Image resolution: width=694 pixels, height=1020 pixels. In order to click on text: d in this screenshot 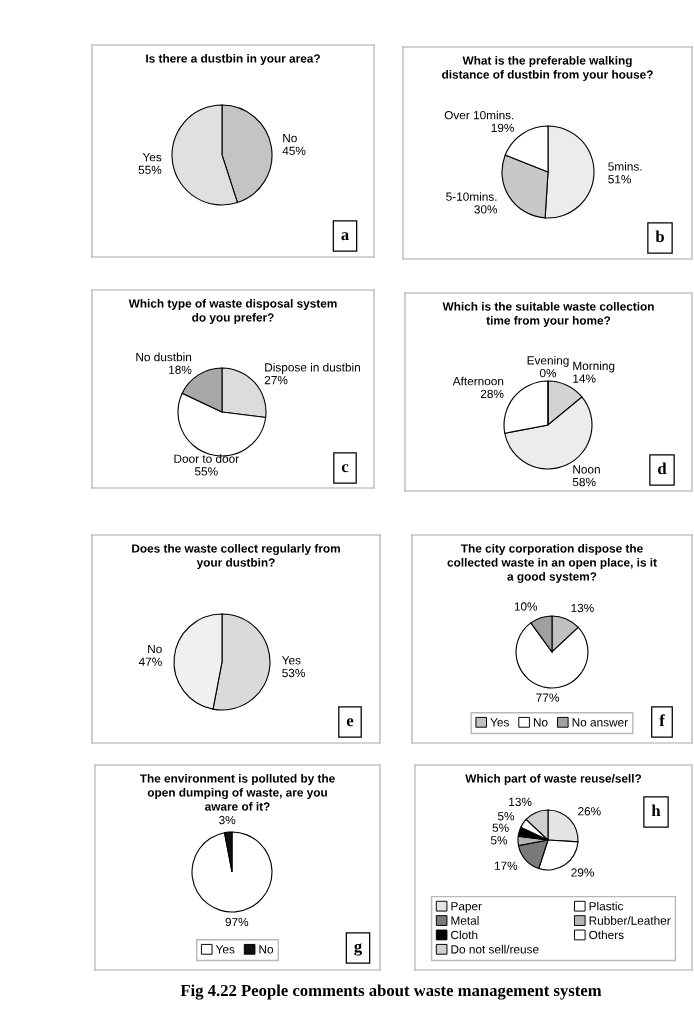, I will do `click(662, 468)`.